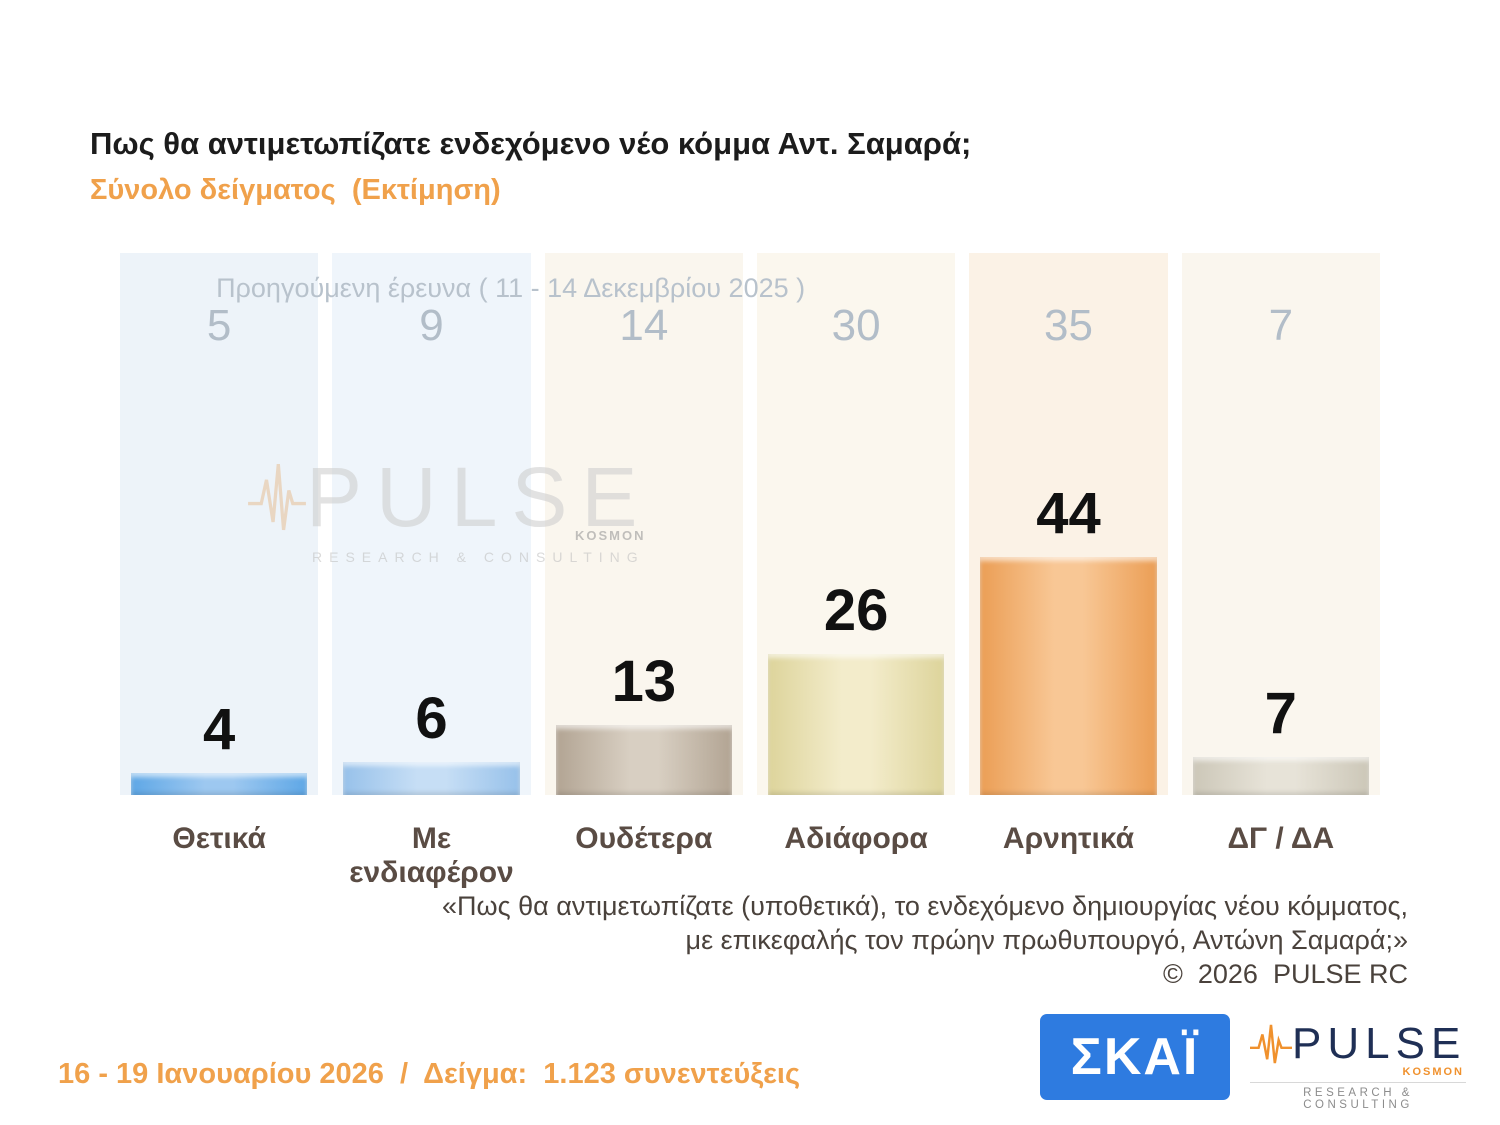 The width and height of the screenshot is (1500, 1125). Describe the element at coordinates (431, 719) in the screenshot. I see `current-value: 6` at that location.